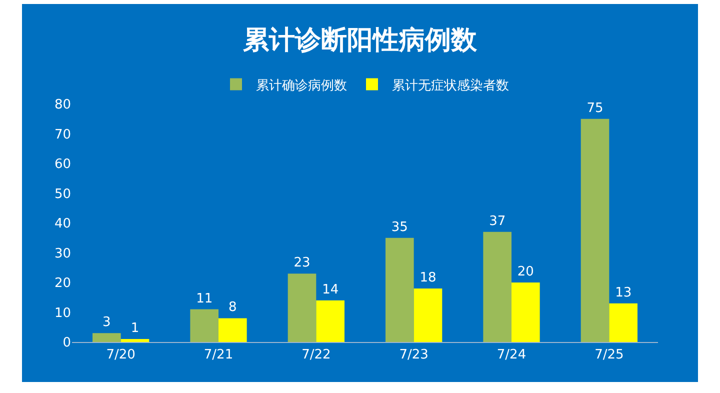 The image size is (720, 393). I want to click on y-tick-label: 10, so click(62, 313).